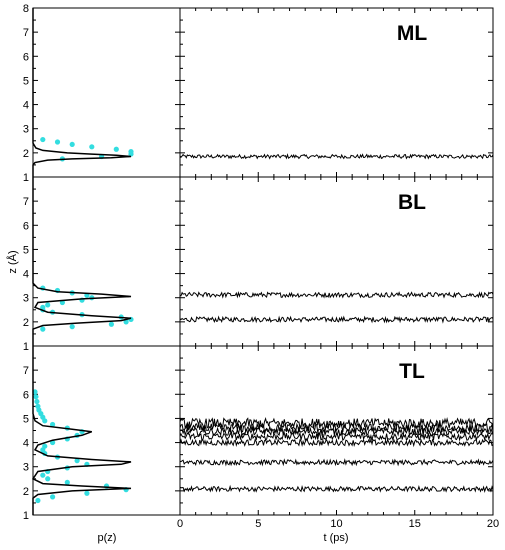 This screenshot has width=505, height=550. What do you see at coordinates (107, 538) in the screenshot?
I see `x-axis-title-left: p(z)` at bounding box center [107, 538].